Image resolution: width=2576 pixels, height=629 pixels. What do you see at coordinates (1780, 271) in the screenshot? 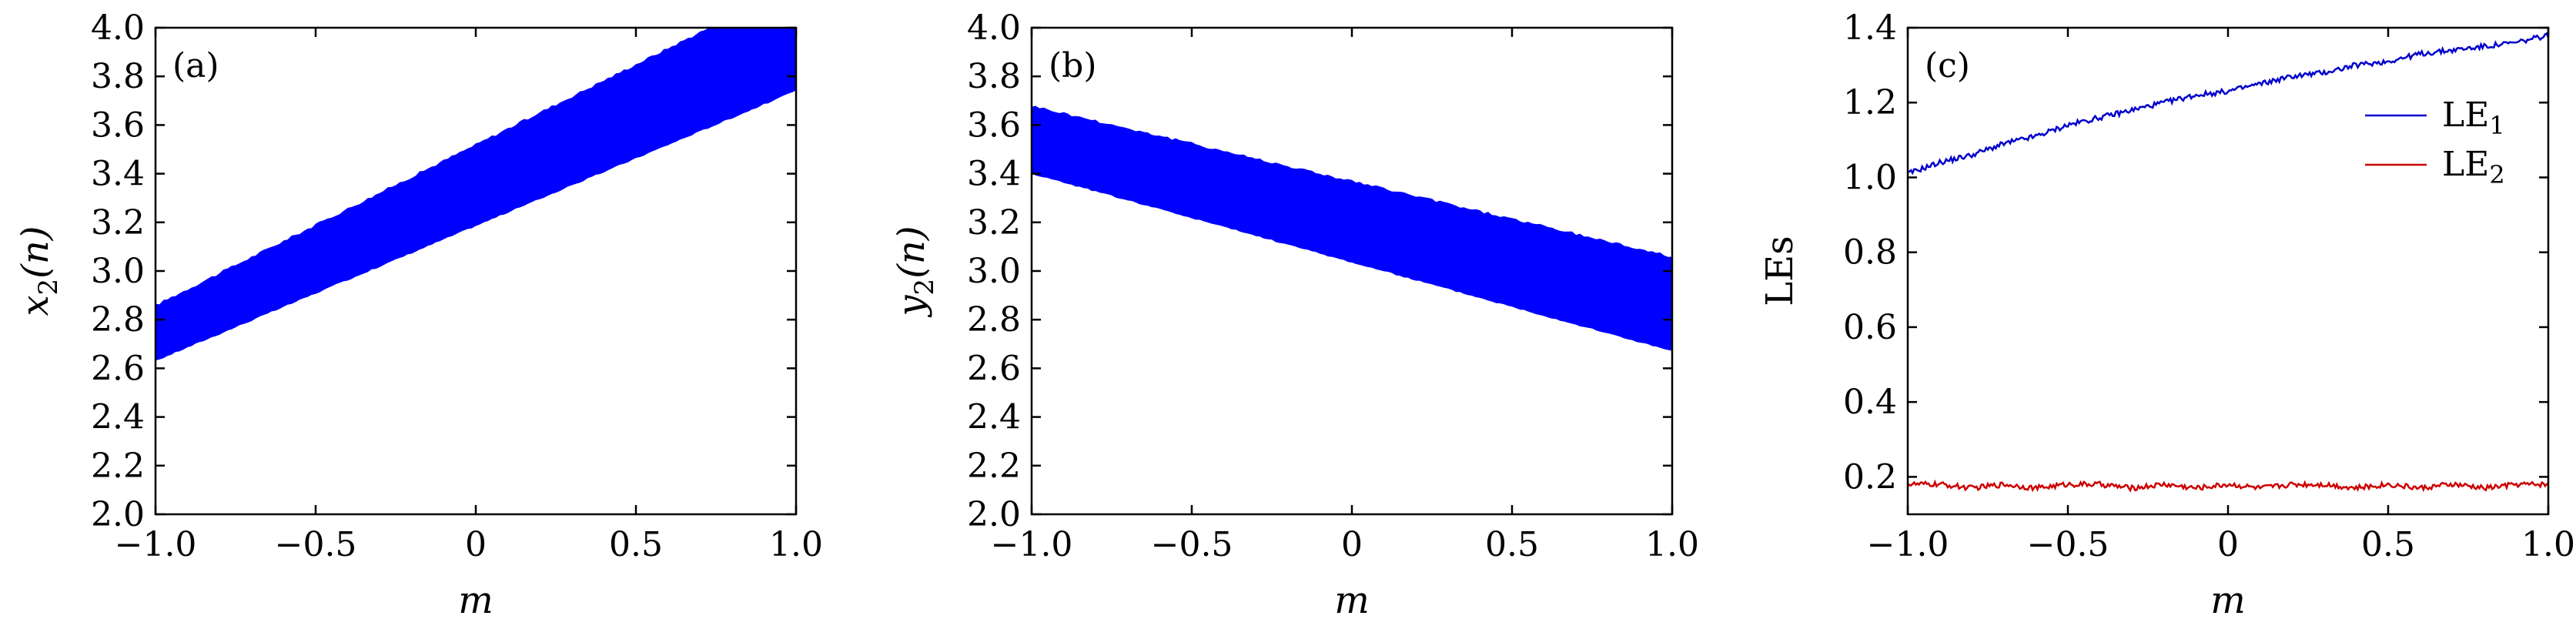
I see `y-axis-label: LEs` at bounding box center [1780, 271].